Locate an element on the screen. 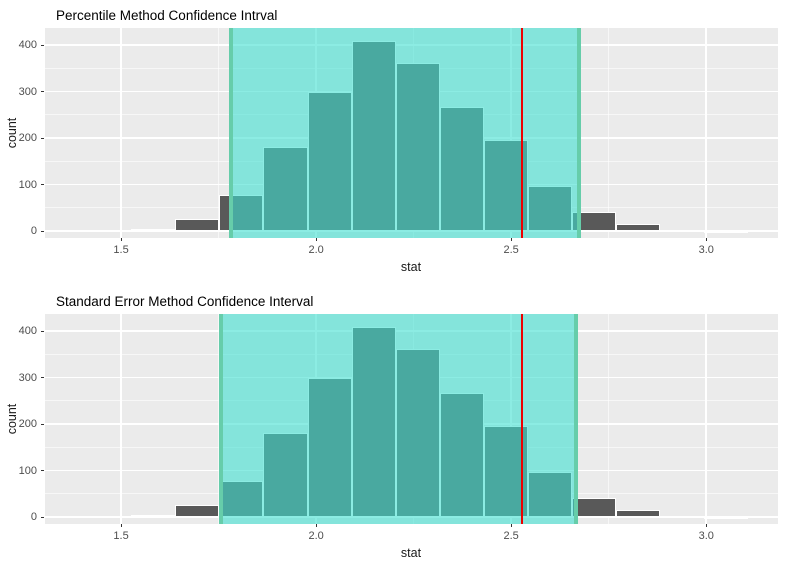 The height and width of the screenshot is (572, 786). plot-title: Percentile Method Confidence Intrval is located at coordinates (167, 15).